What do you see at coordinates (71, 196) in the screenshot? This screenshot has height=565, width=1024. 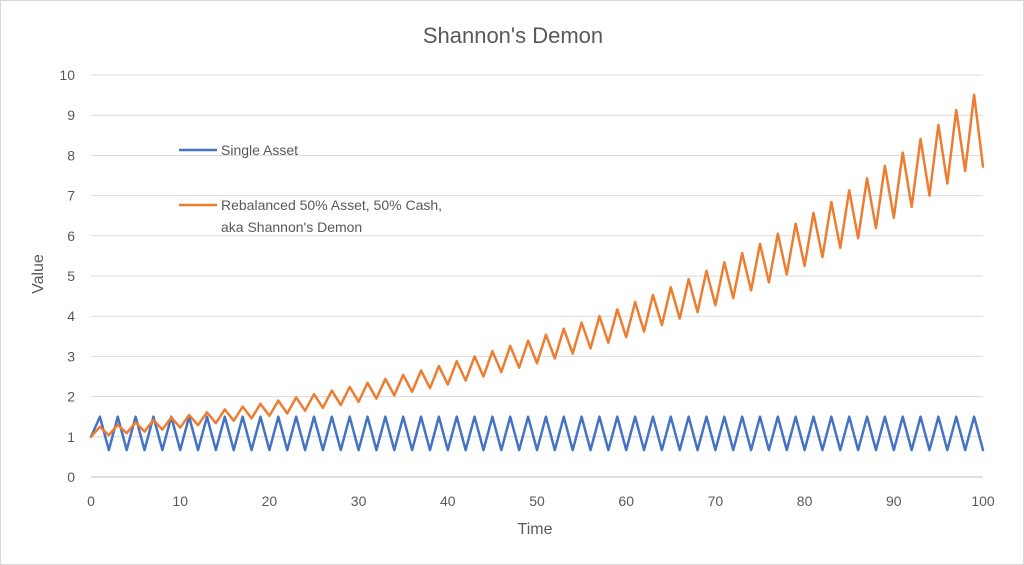 I see `y-tick-label: 7` at bounding box center [71, 196].